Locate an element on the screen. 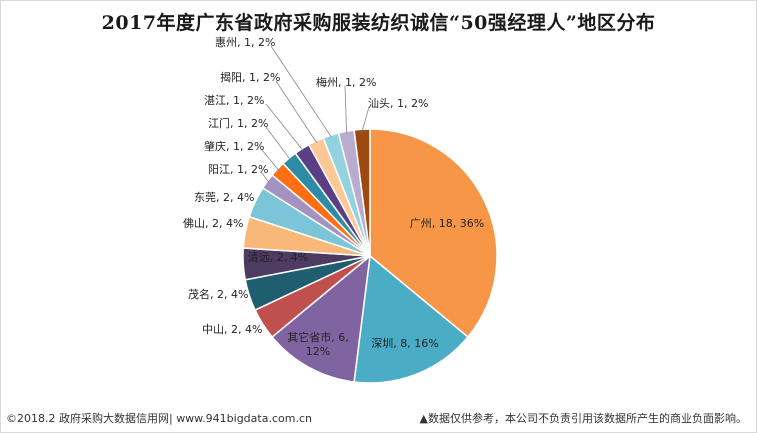 The height and width of the screenshot is (433, 757). data-label-4: 中山, 2, 4% is located at coordinates (232, 329).